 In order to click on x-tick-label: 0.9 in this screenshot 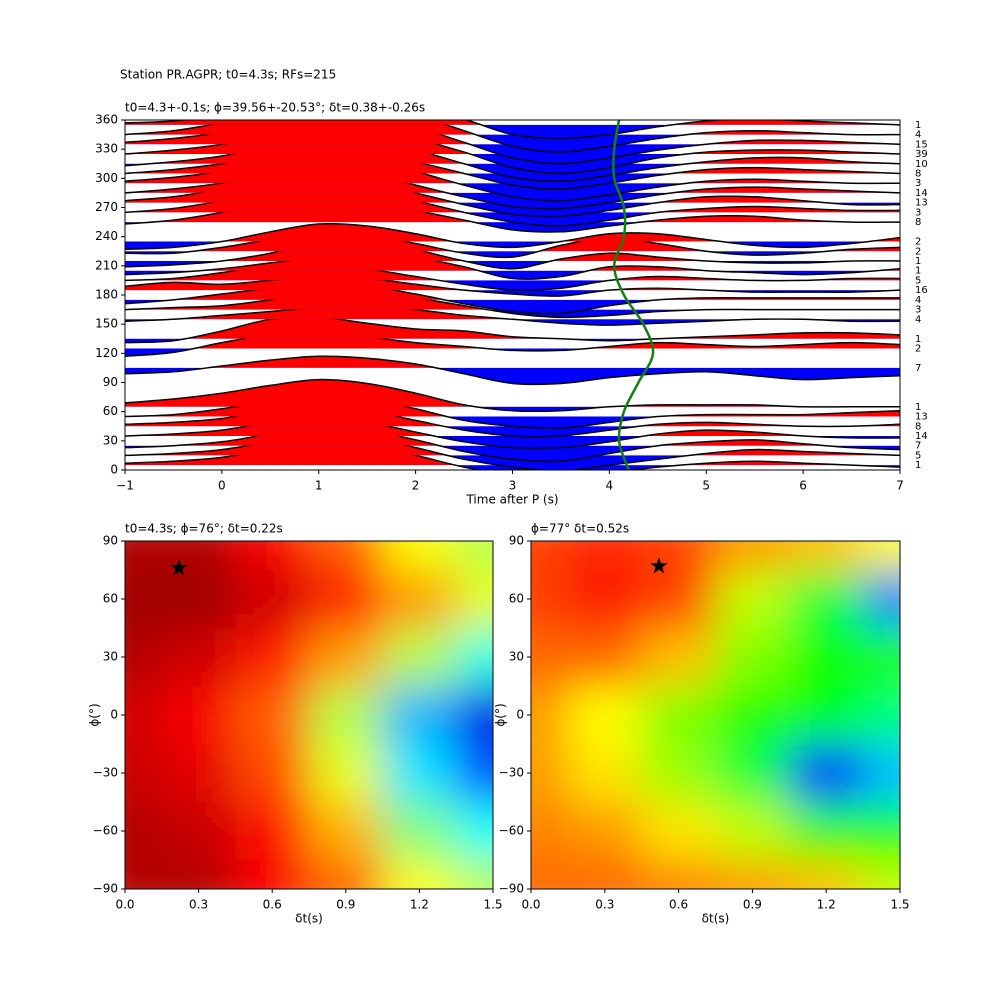, I will do `click(345, 905)`.